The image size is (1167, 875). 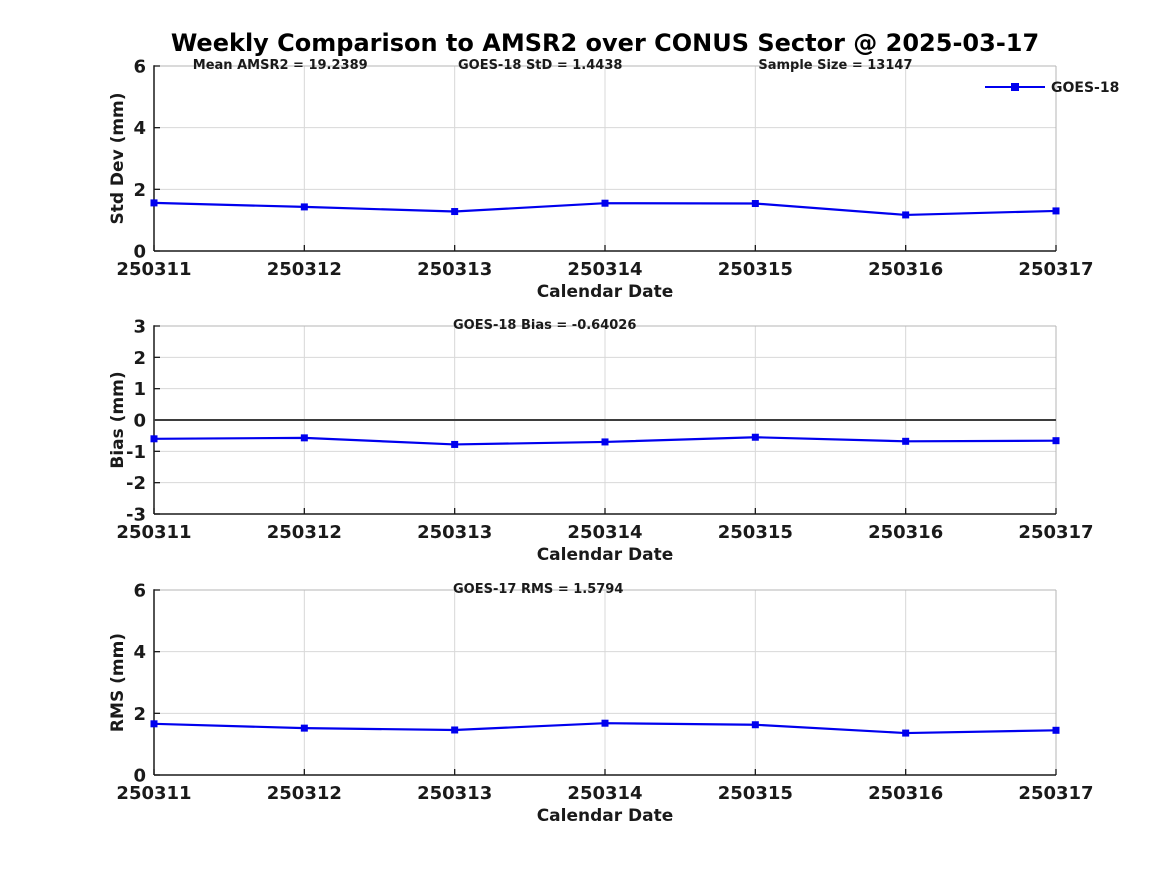 What do you see at coordinates (139, 389) in the screenshot?
I see `y-tick-label: 1` at bounding box center [139, 389].